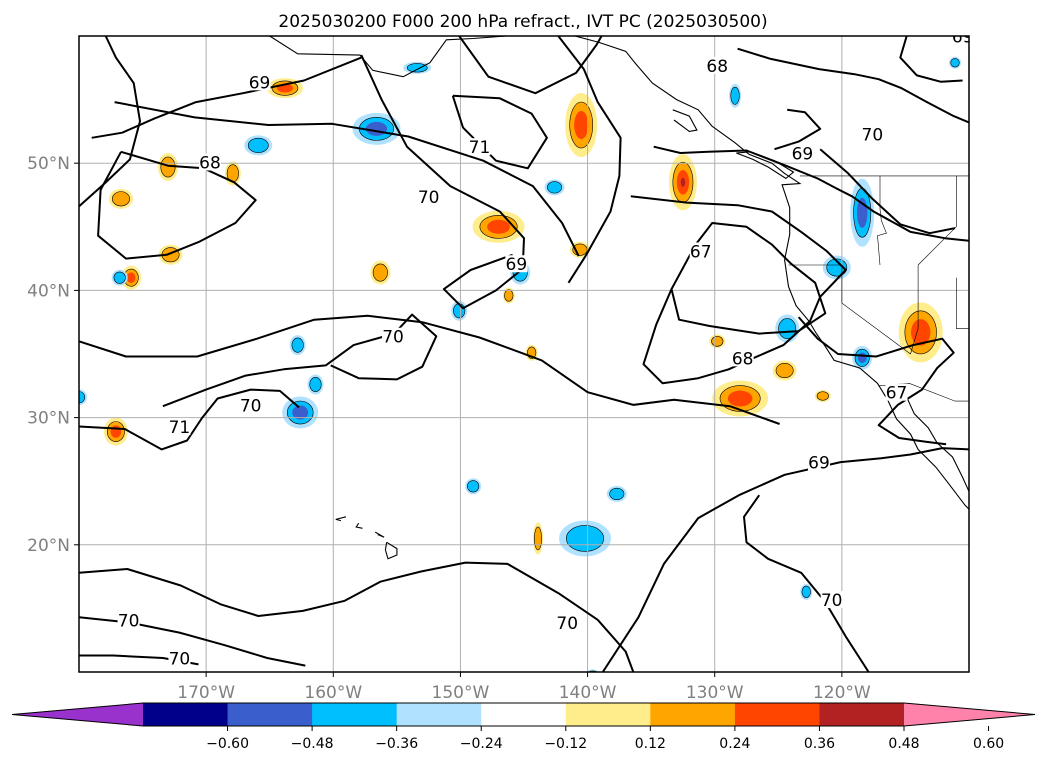 The width and height of the screenshot is (1047, 765). Describe the element at coordinates (523, 714) in the screenshot. I see `colorbar-outline` at that location.